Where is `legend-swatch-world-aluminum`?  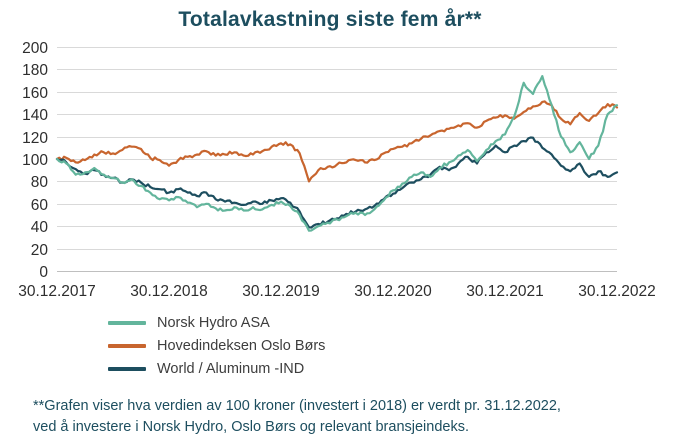
legend-swatch-world-aluminum is located at coordinates (127, 369).